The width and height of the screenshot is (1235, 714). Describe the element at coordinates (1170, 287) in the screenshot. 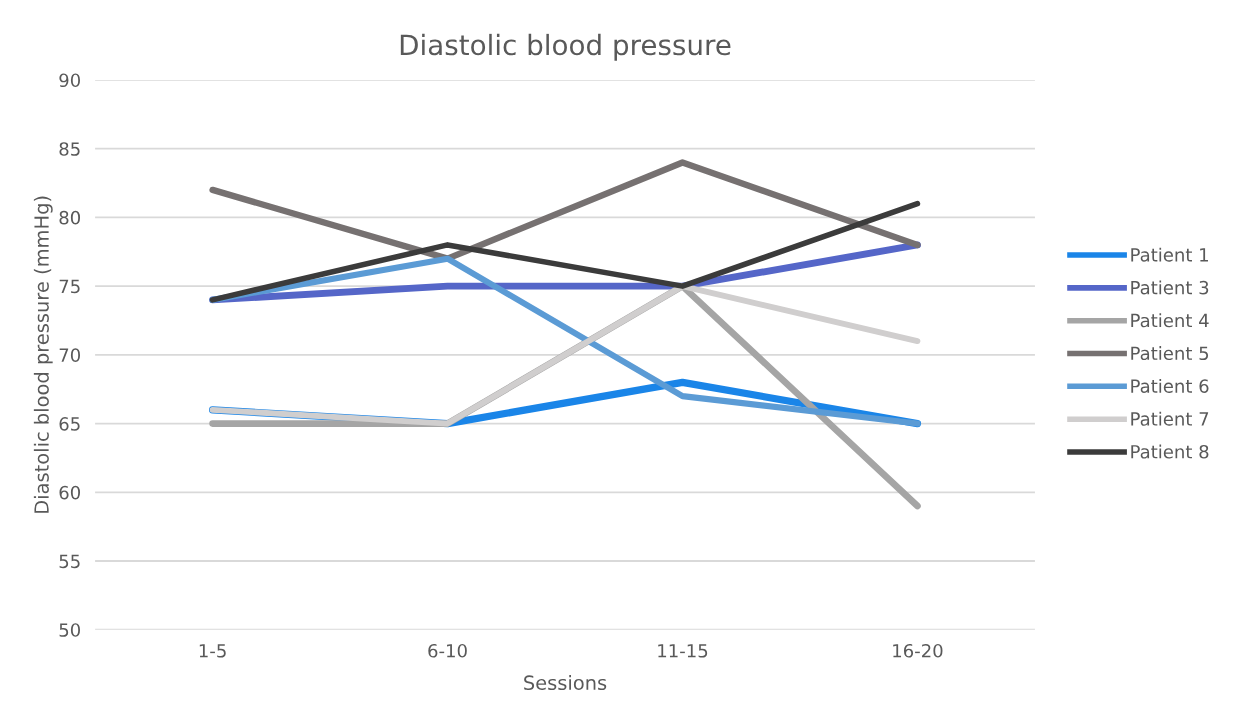

I see `legend-label: Patient 3` at that location.